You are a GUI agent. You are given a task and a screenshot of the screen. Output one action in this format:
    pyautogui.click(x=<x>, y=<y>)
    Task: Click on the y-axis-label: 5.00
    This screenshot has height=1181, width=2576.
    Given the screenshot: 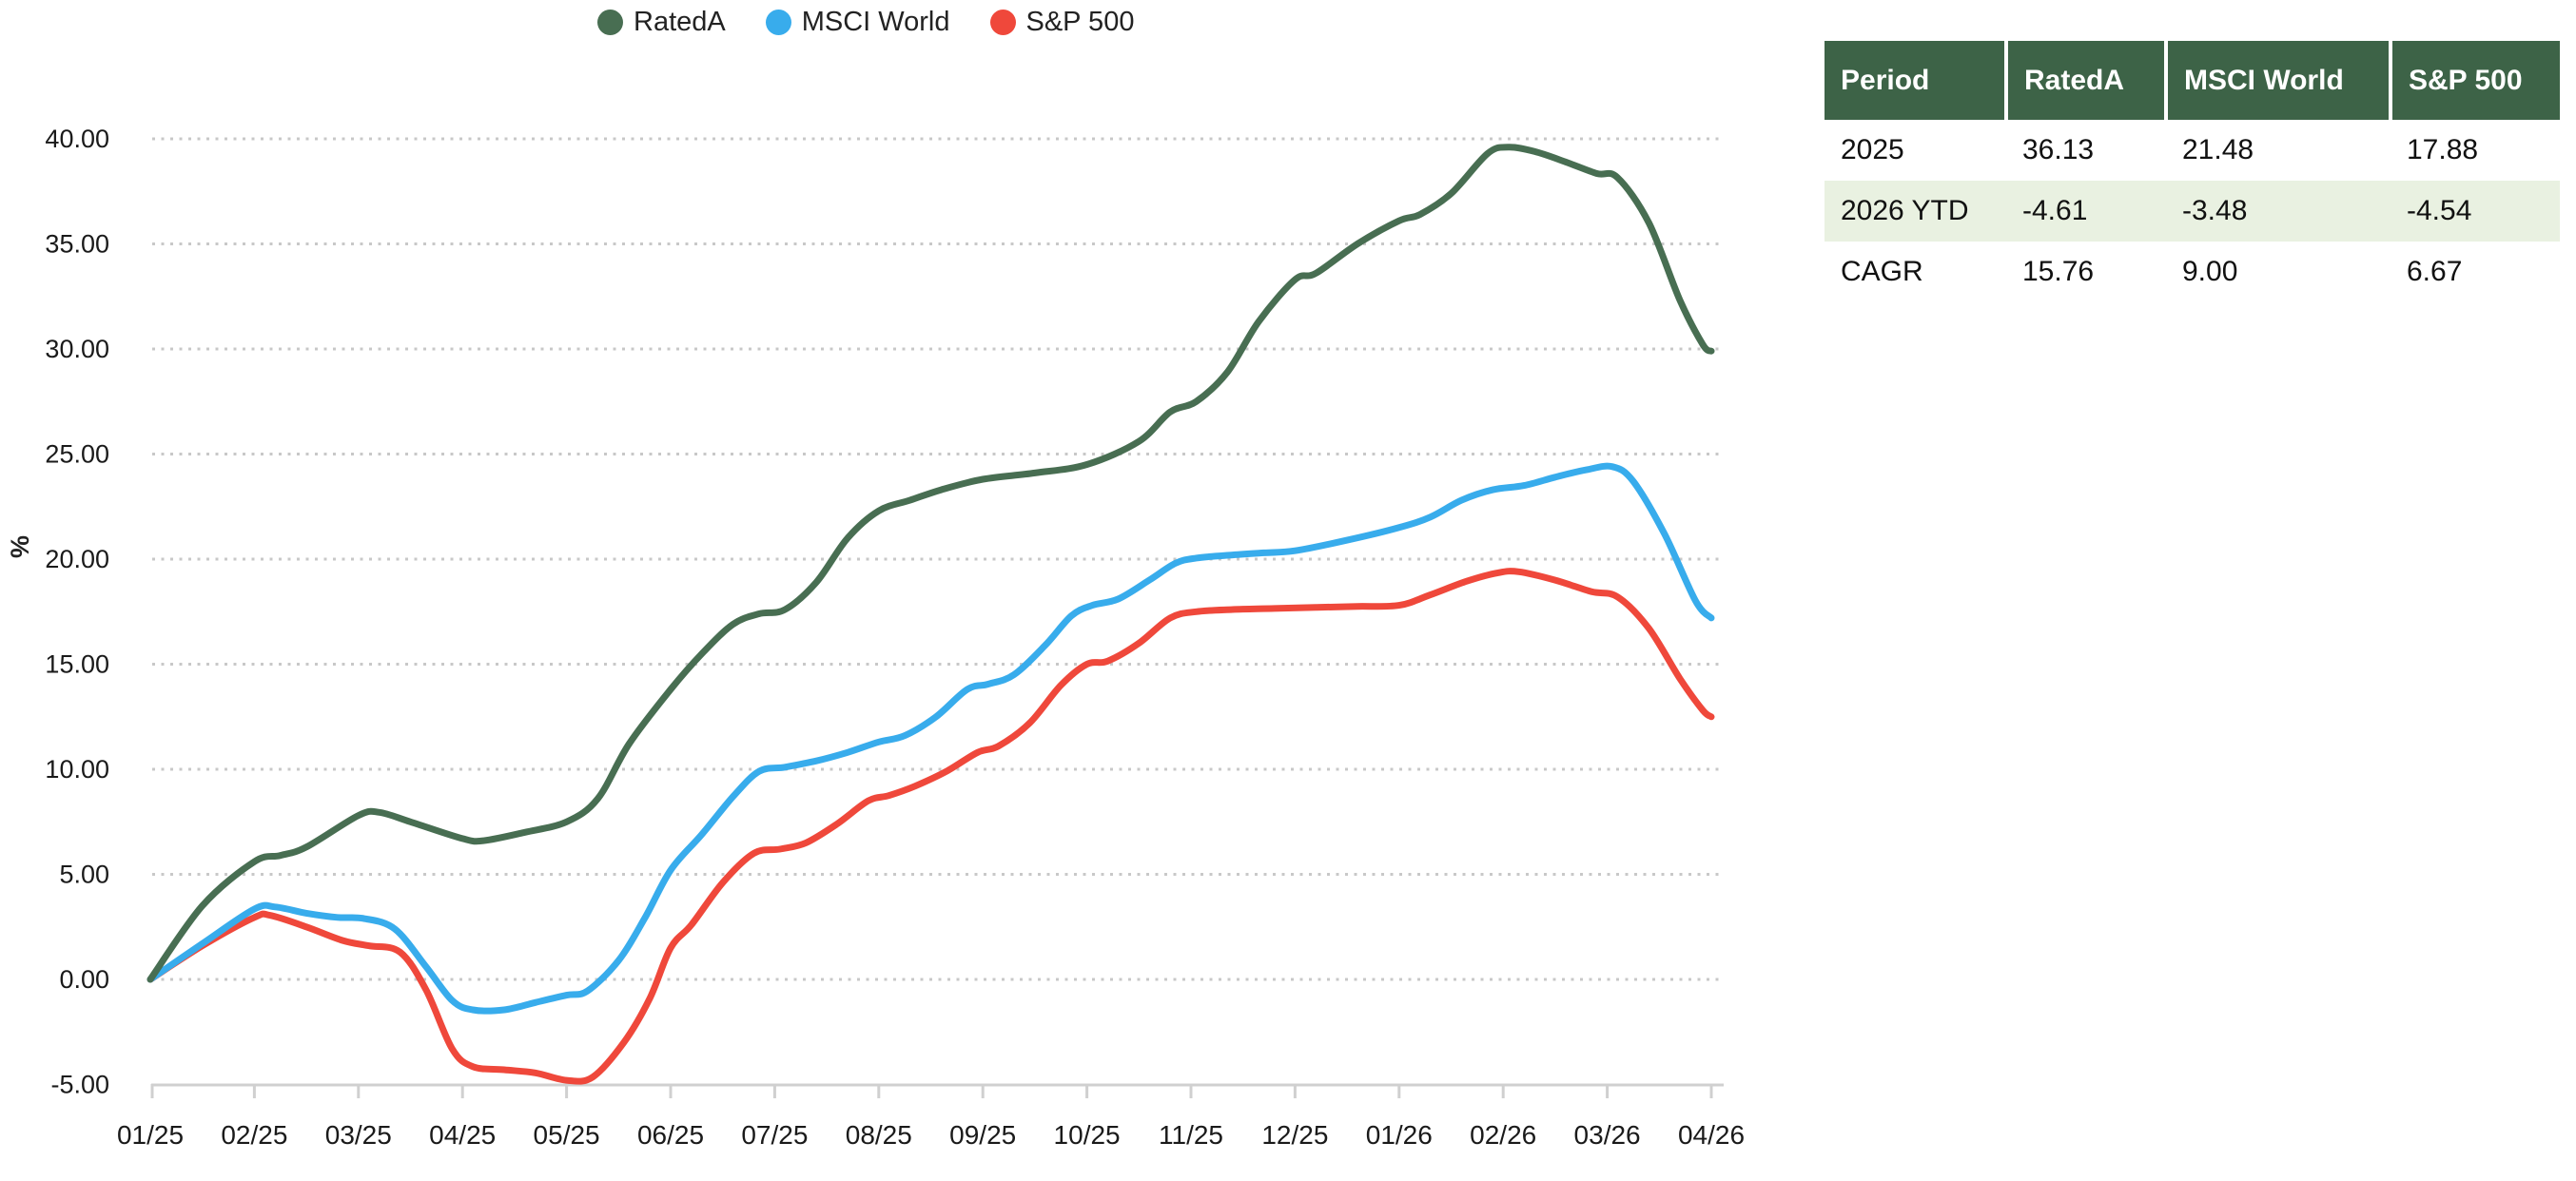 What is the action you would take?
    pyautogui.click(x=84, y=875)
    